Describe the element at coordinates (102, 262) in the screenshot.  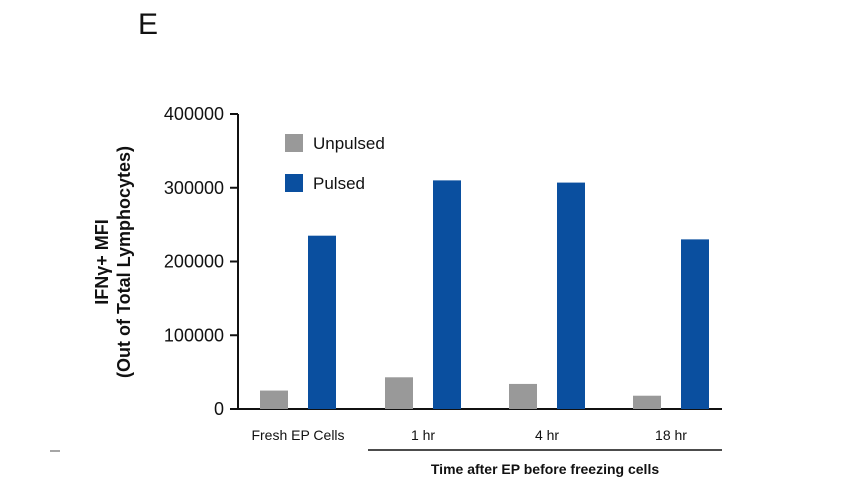
I see `y-axis-label-line1: IFNγ+ MFI` at that location.